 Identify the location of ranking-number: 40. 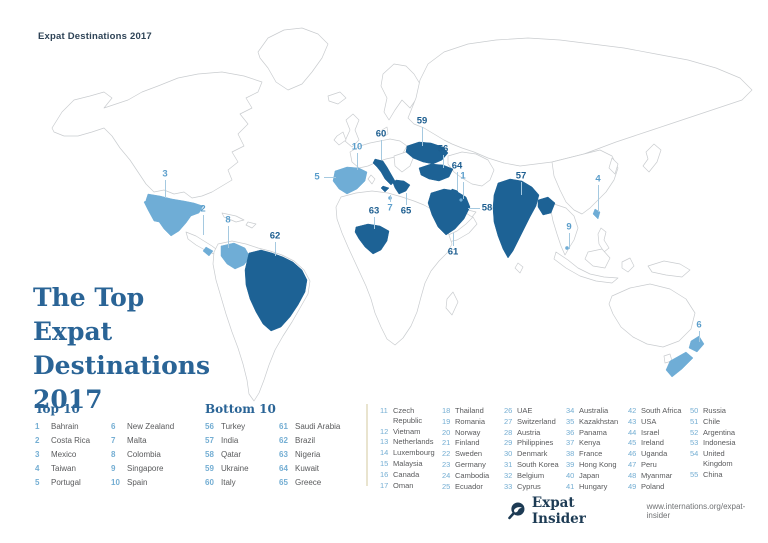
(570, 475).